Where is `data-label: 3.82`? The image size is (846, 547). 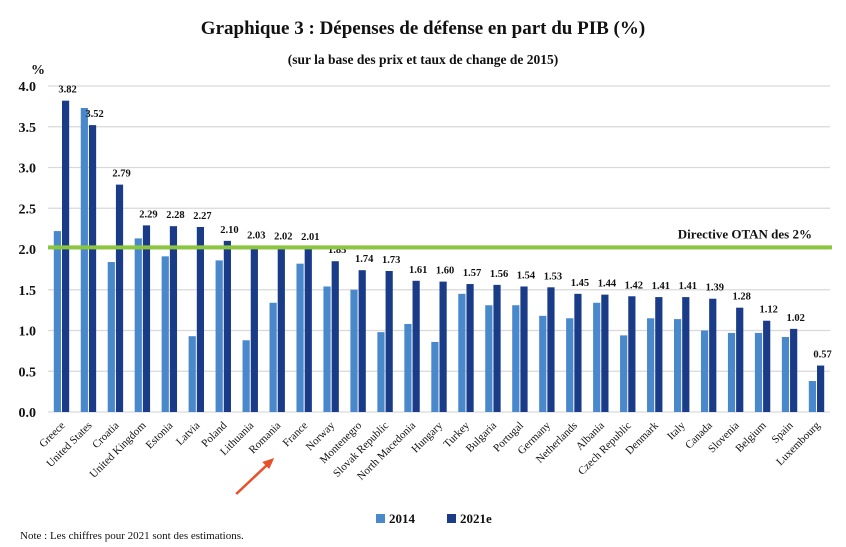
data-label: 3.82 is located at coordinates (67, 90).